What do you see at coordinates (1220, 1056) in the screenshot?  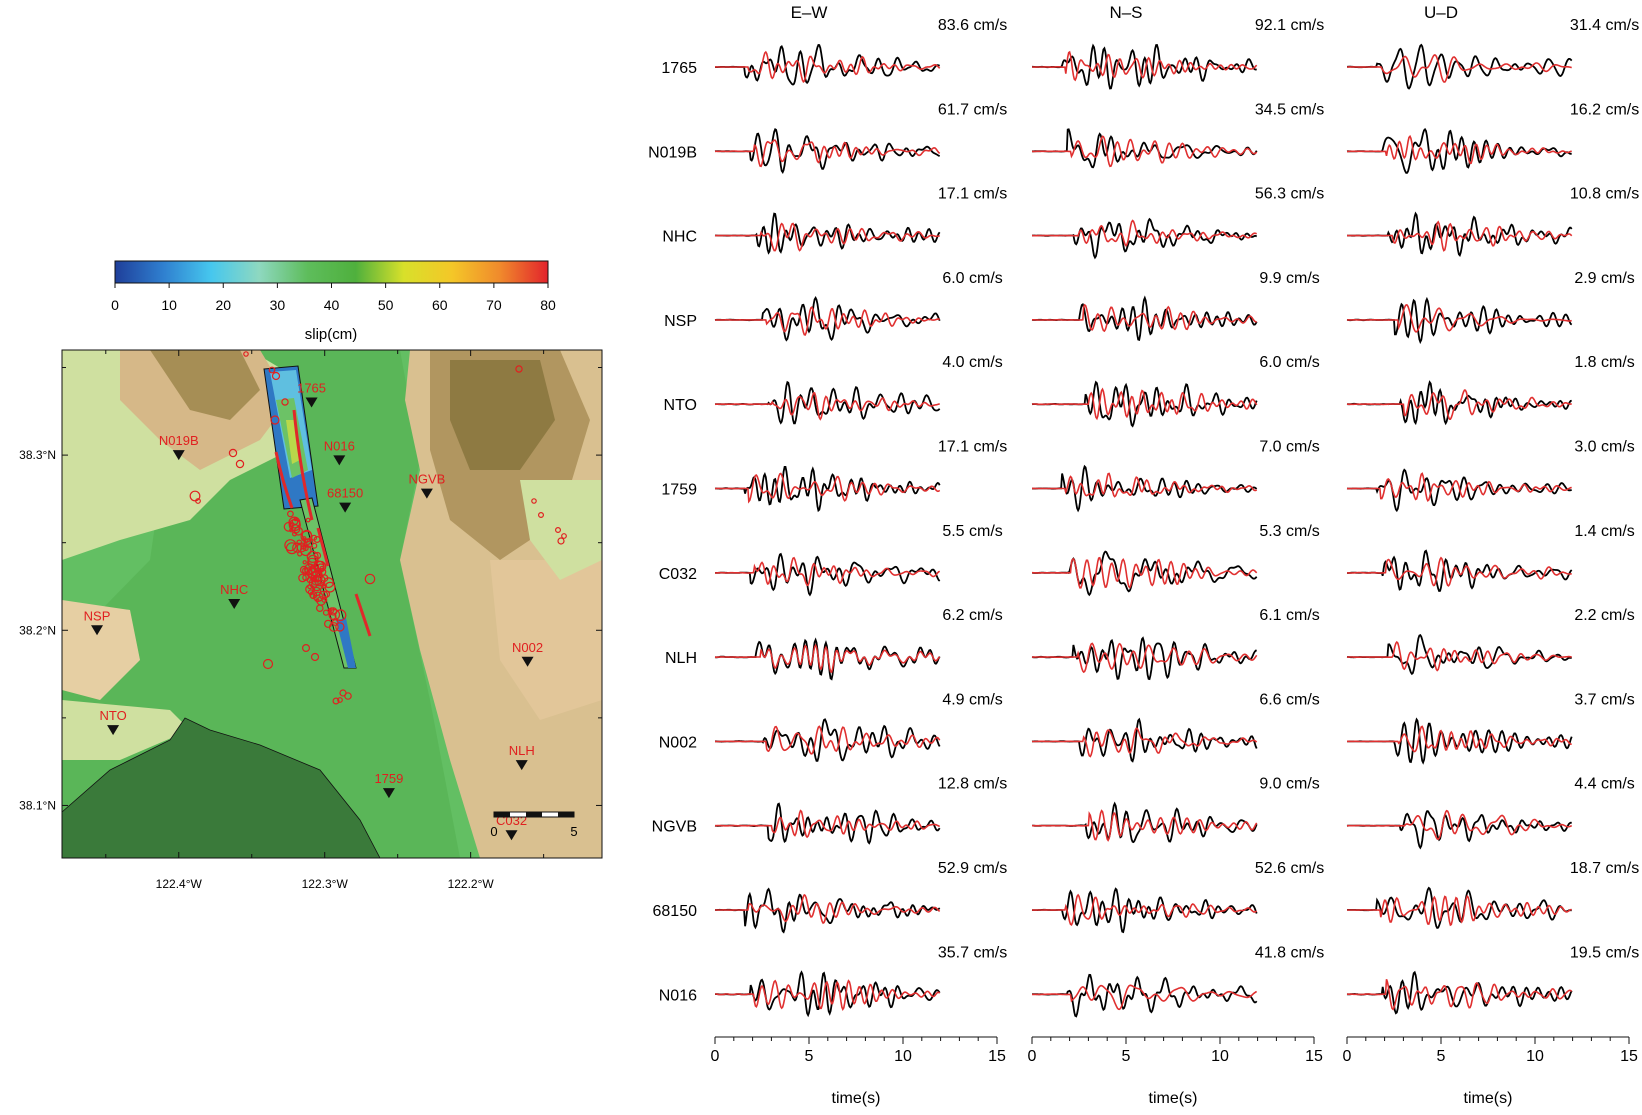 I see `time-tick-label: 10` at bounding box center [1220, 1056].